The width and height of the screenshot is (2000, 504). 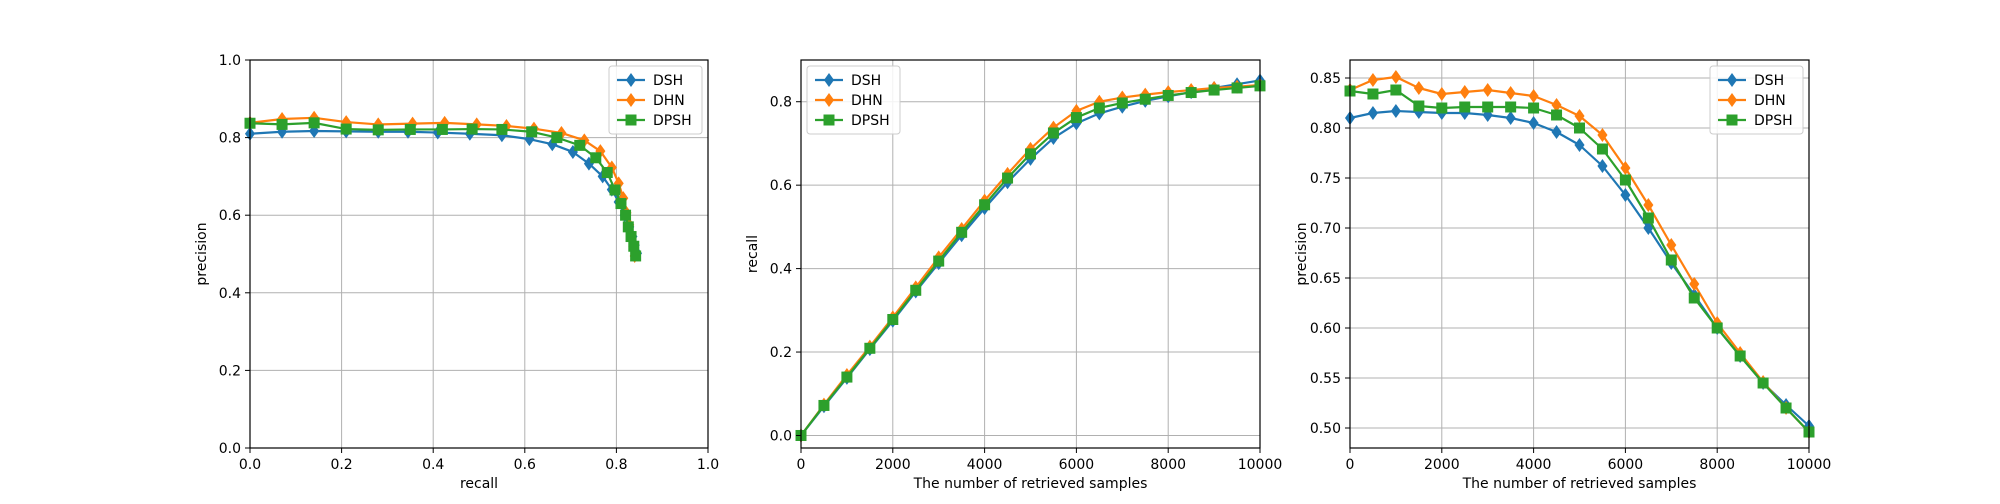 What do you see at coordinates (1626, 465) in the screenshot?
I see `x-tick-label: 6000` at bounding box center [1626, 465].